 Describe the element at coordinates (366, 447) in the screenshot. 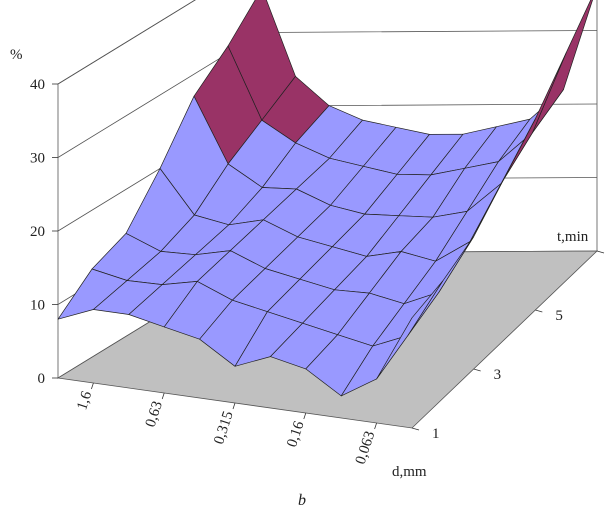

I see `x-tick-label: 0,063` at that location.